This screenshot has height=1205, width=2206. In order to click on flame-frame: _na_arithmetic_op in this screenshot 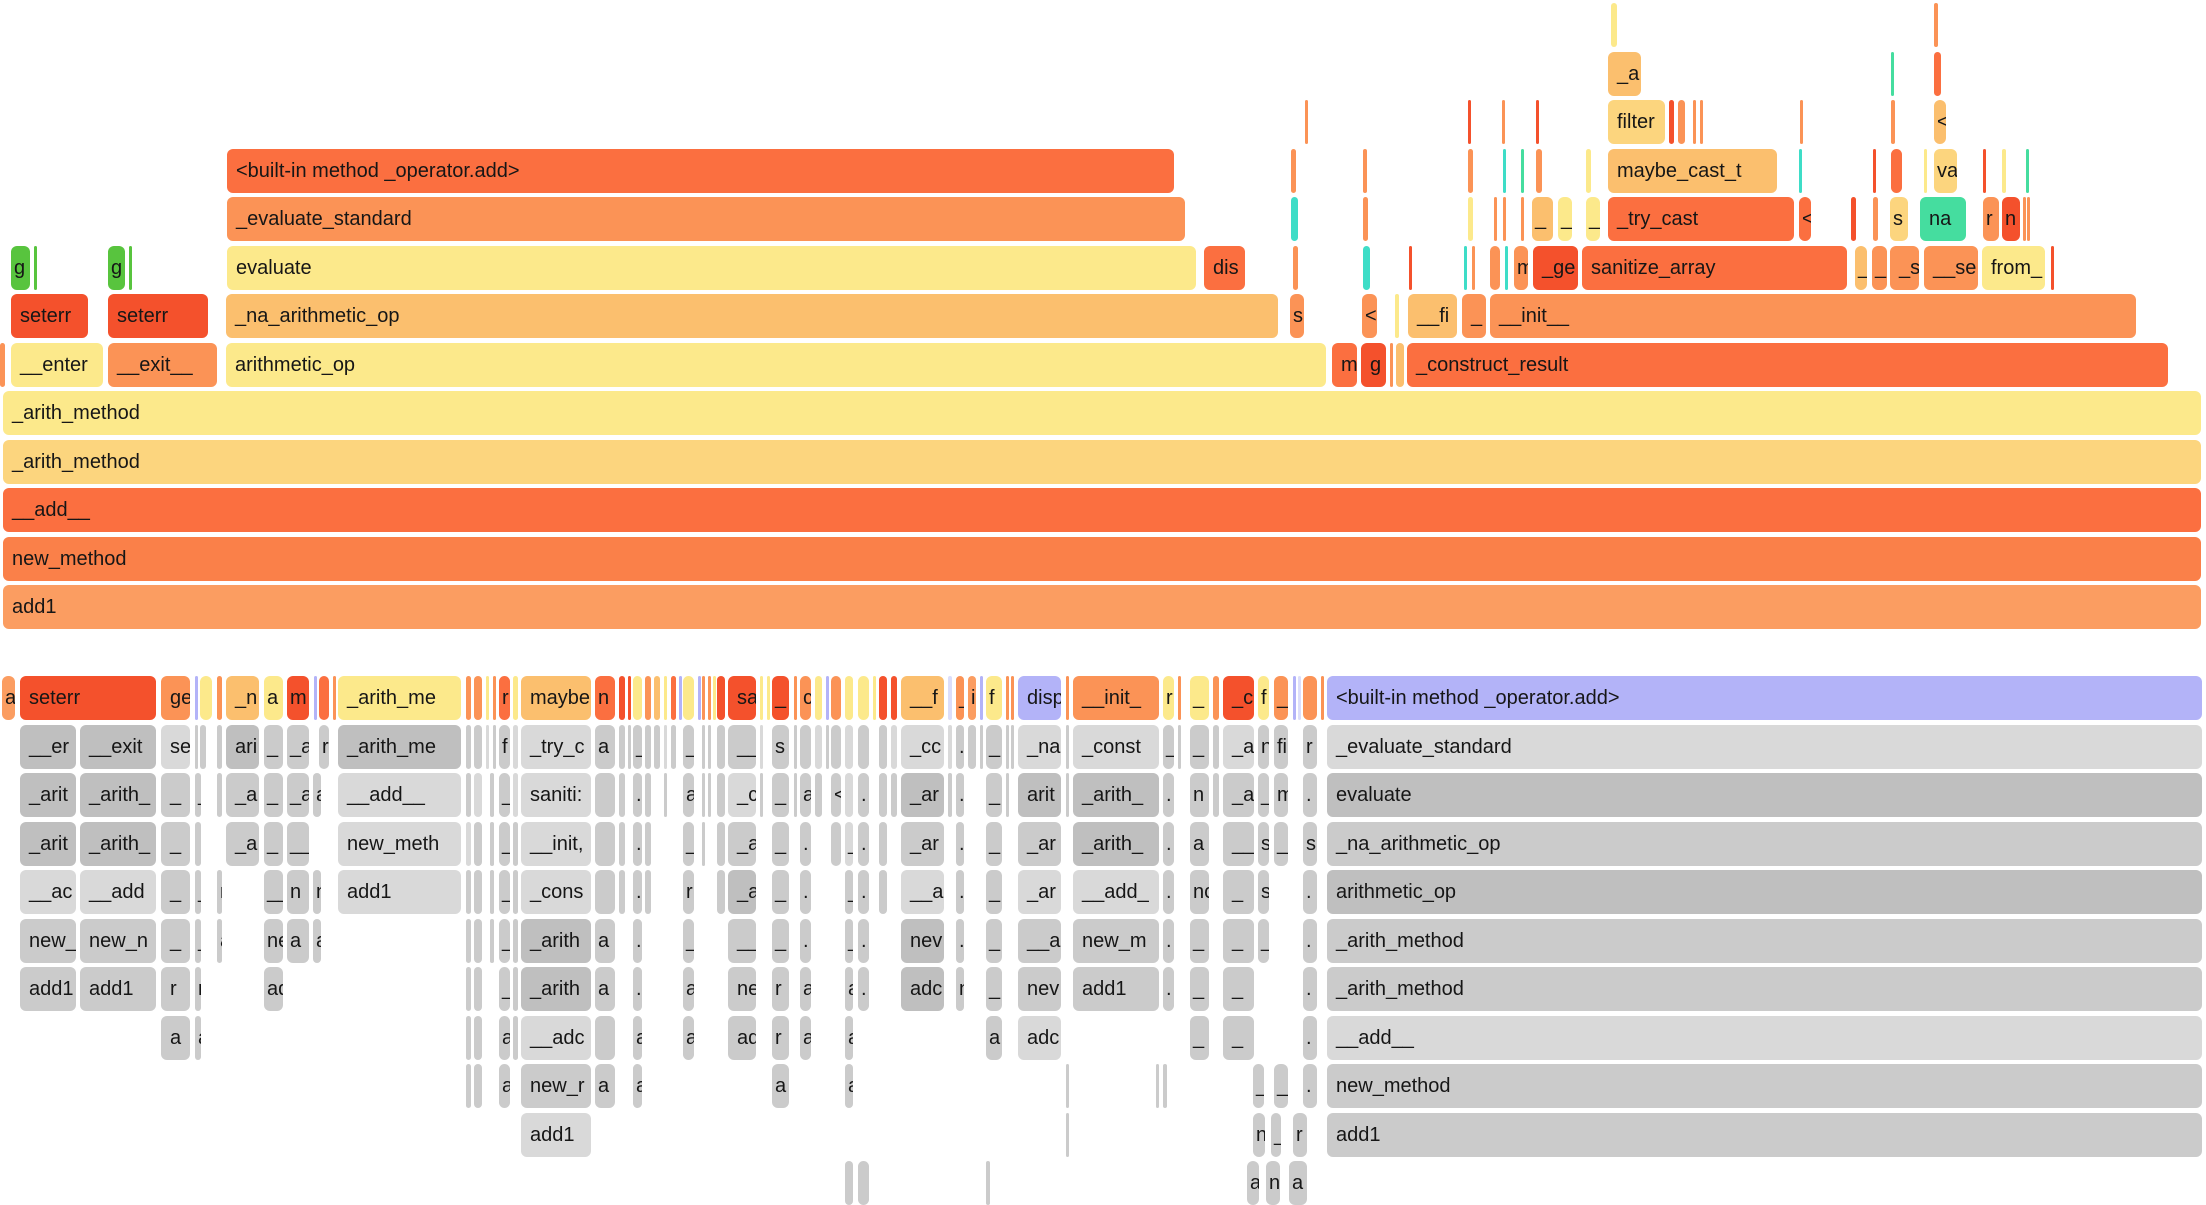, I will do `click(1764, 843)`.